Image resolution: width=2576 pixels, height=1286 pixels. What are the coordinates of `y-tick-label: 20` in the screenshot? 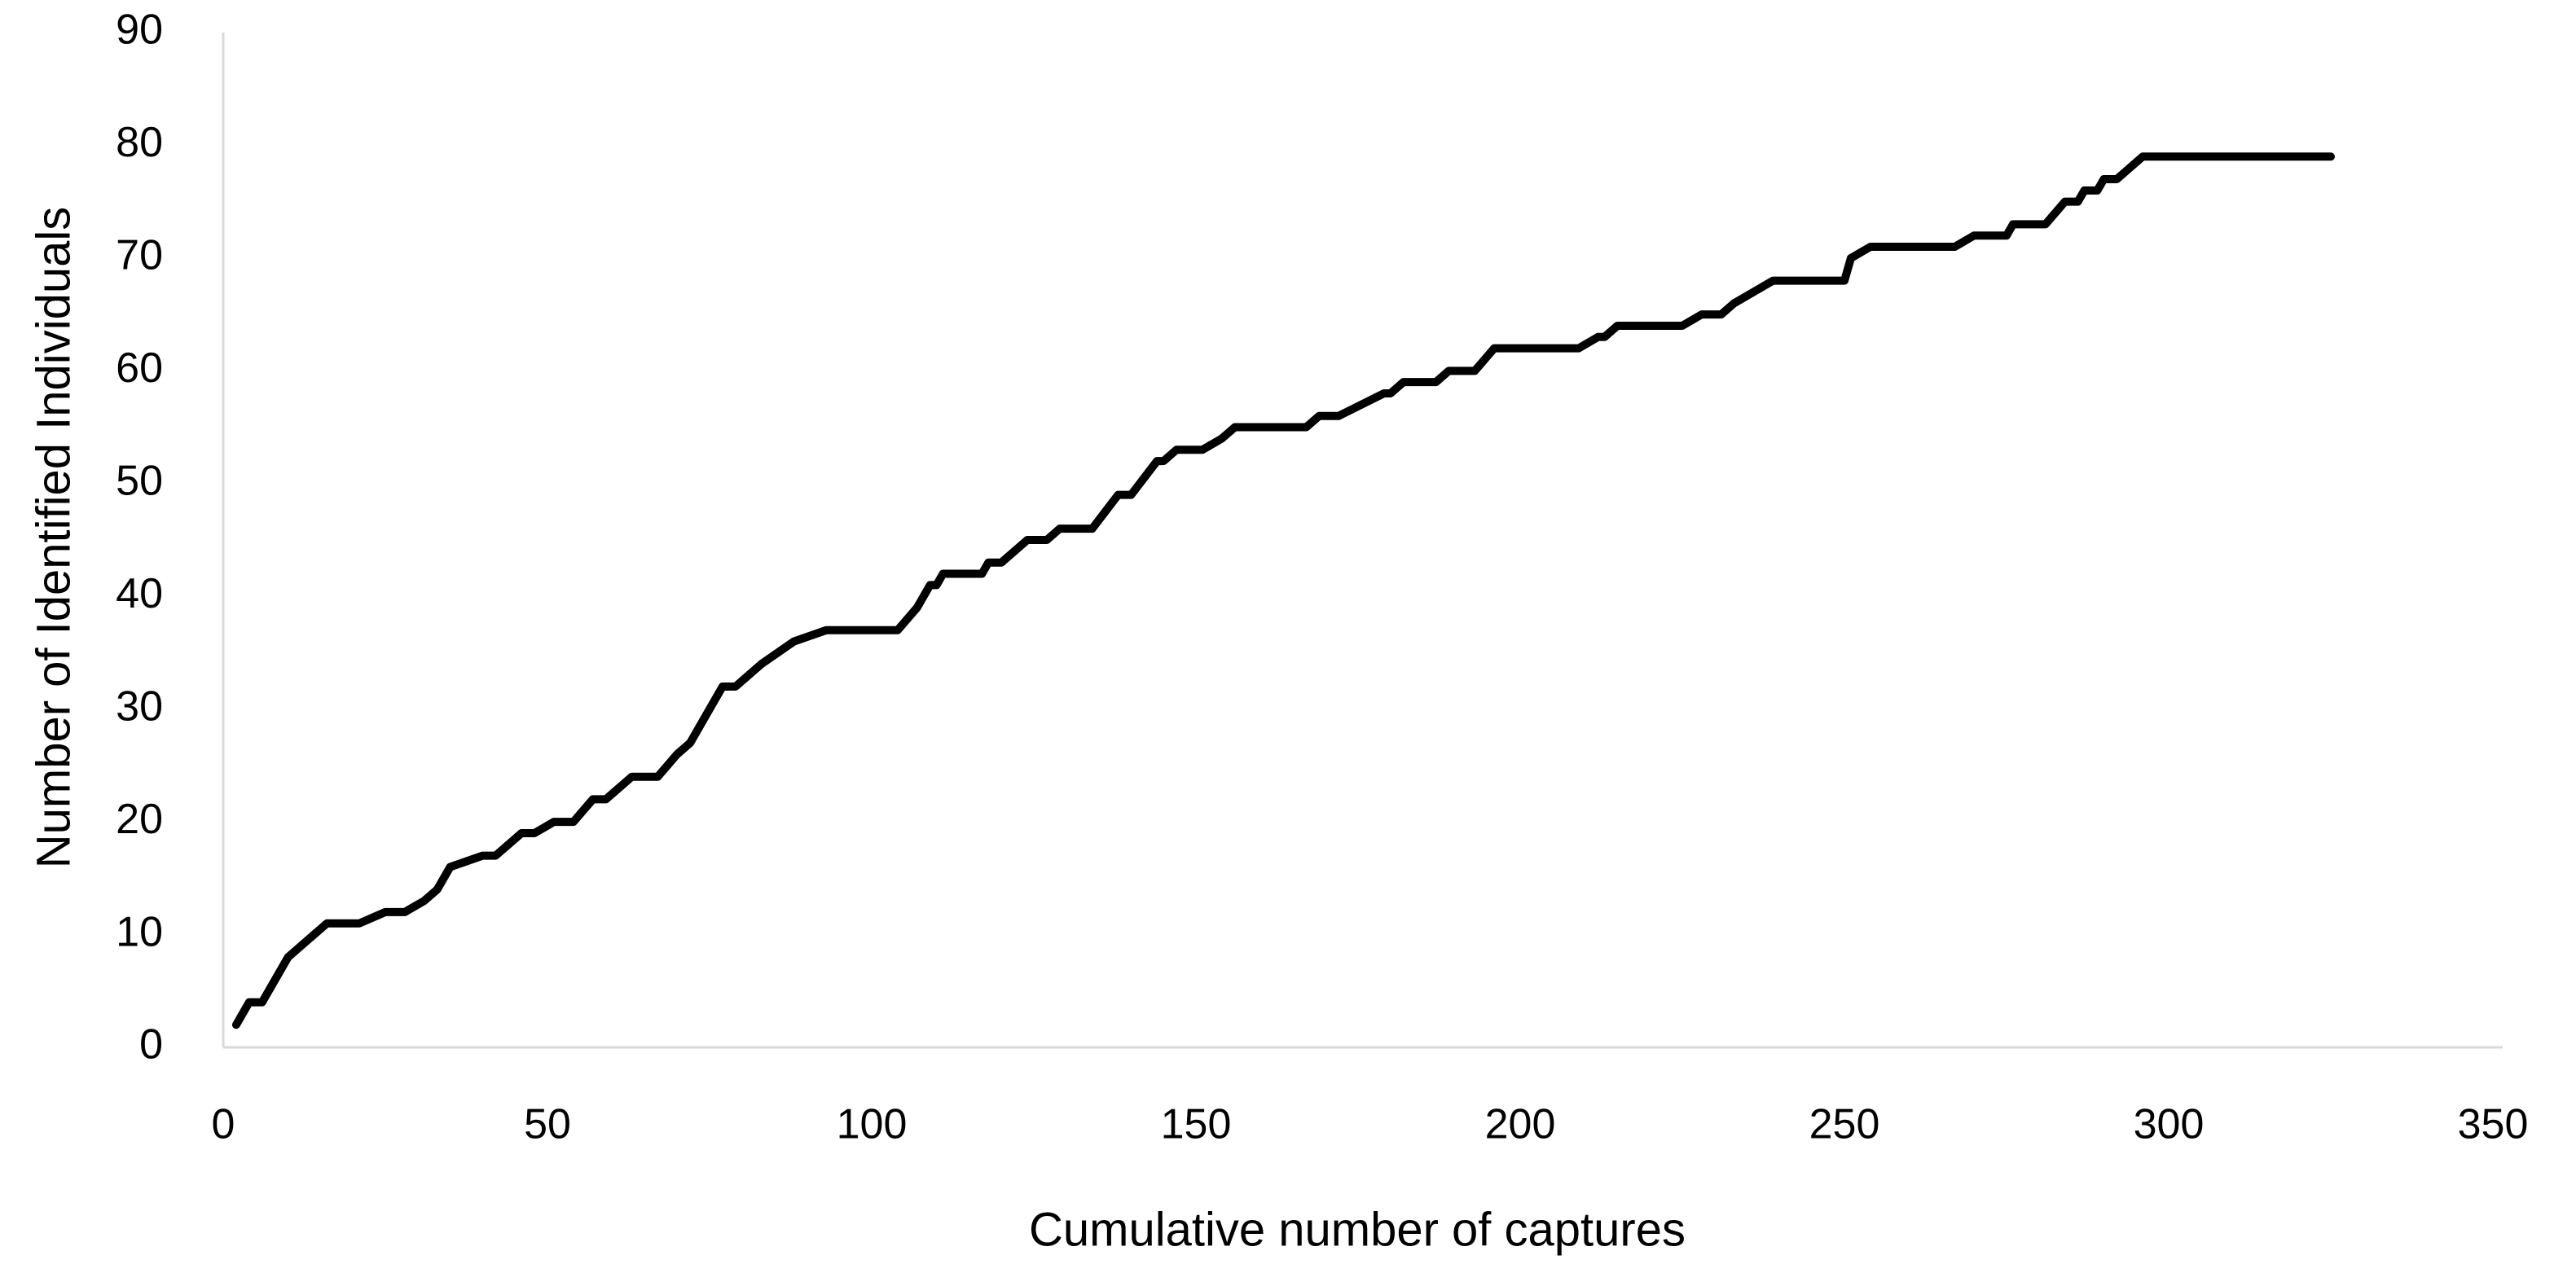 It's located at (139, 819).